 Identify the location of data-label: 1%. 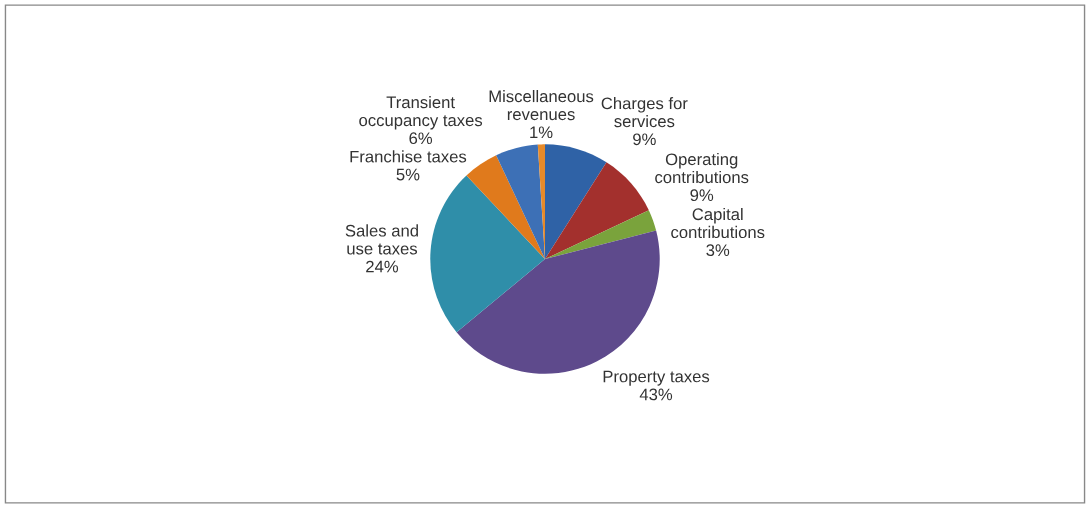
(541, 132).